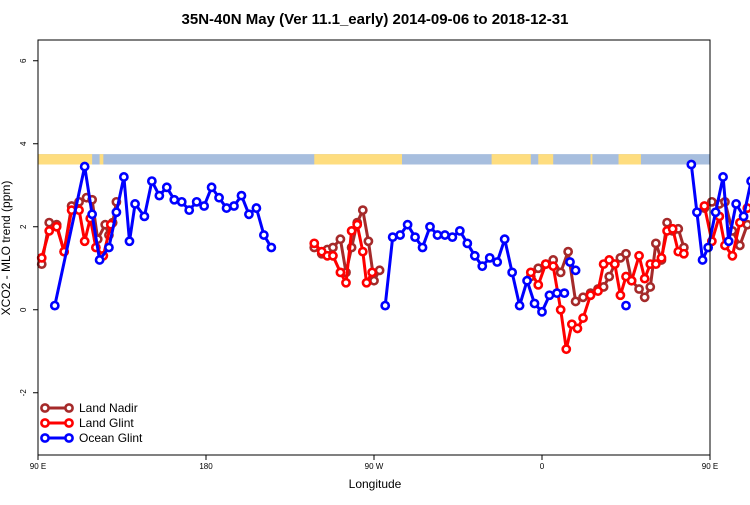 This screenshot has width=750, height=505. I want to click on legend-item-ocean-glint: Ocean Glint, so click(91, 438).